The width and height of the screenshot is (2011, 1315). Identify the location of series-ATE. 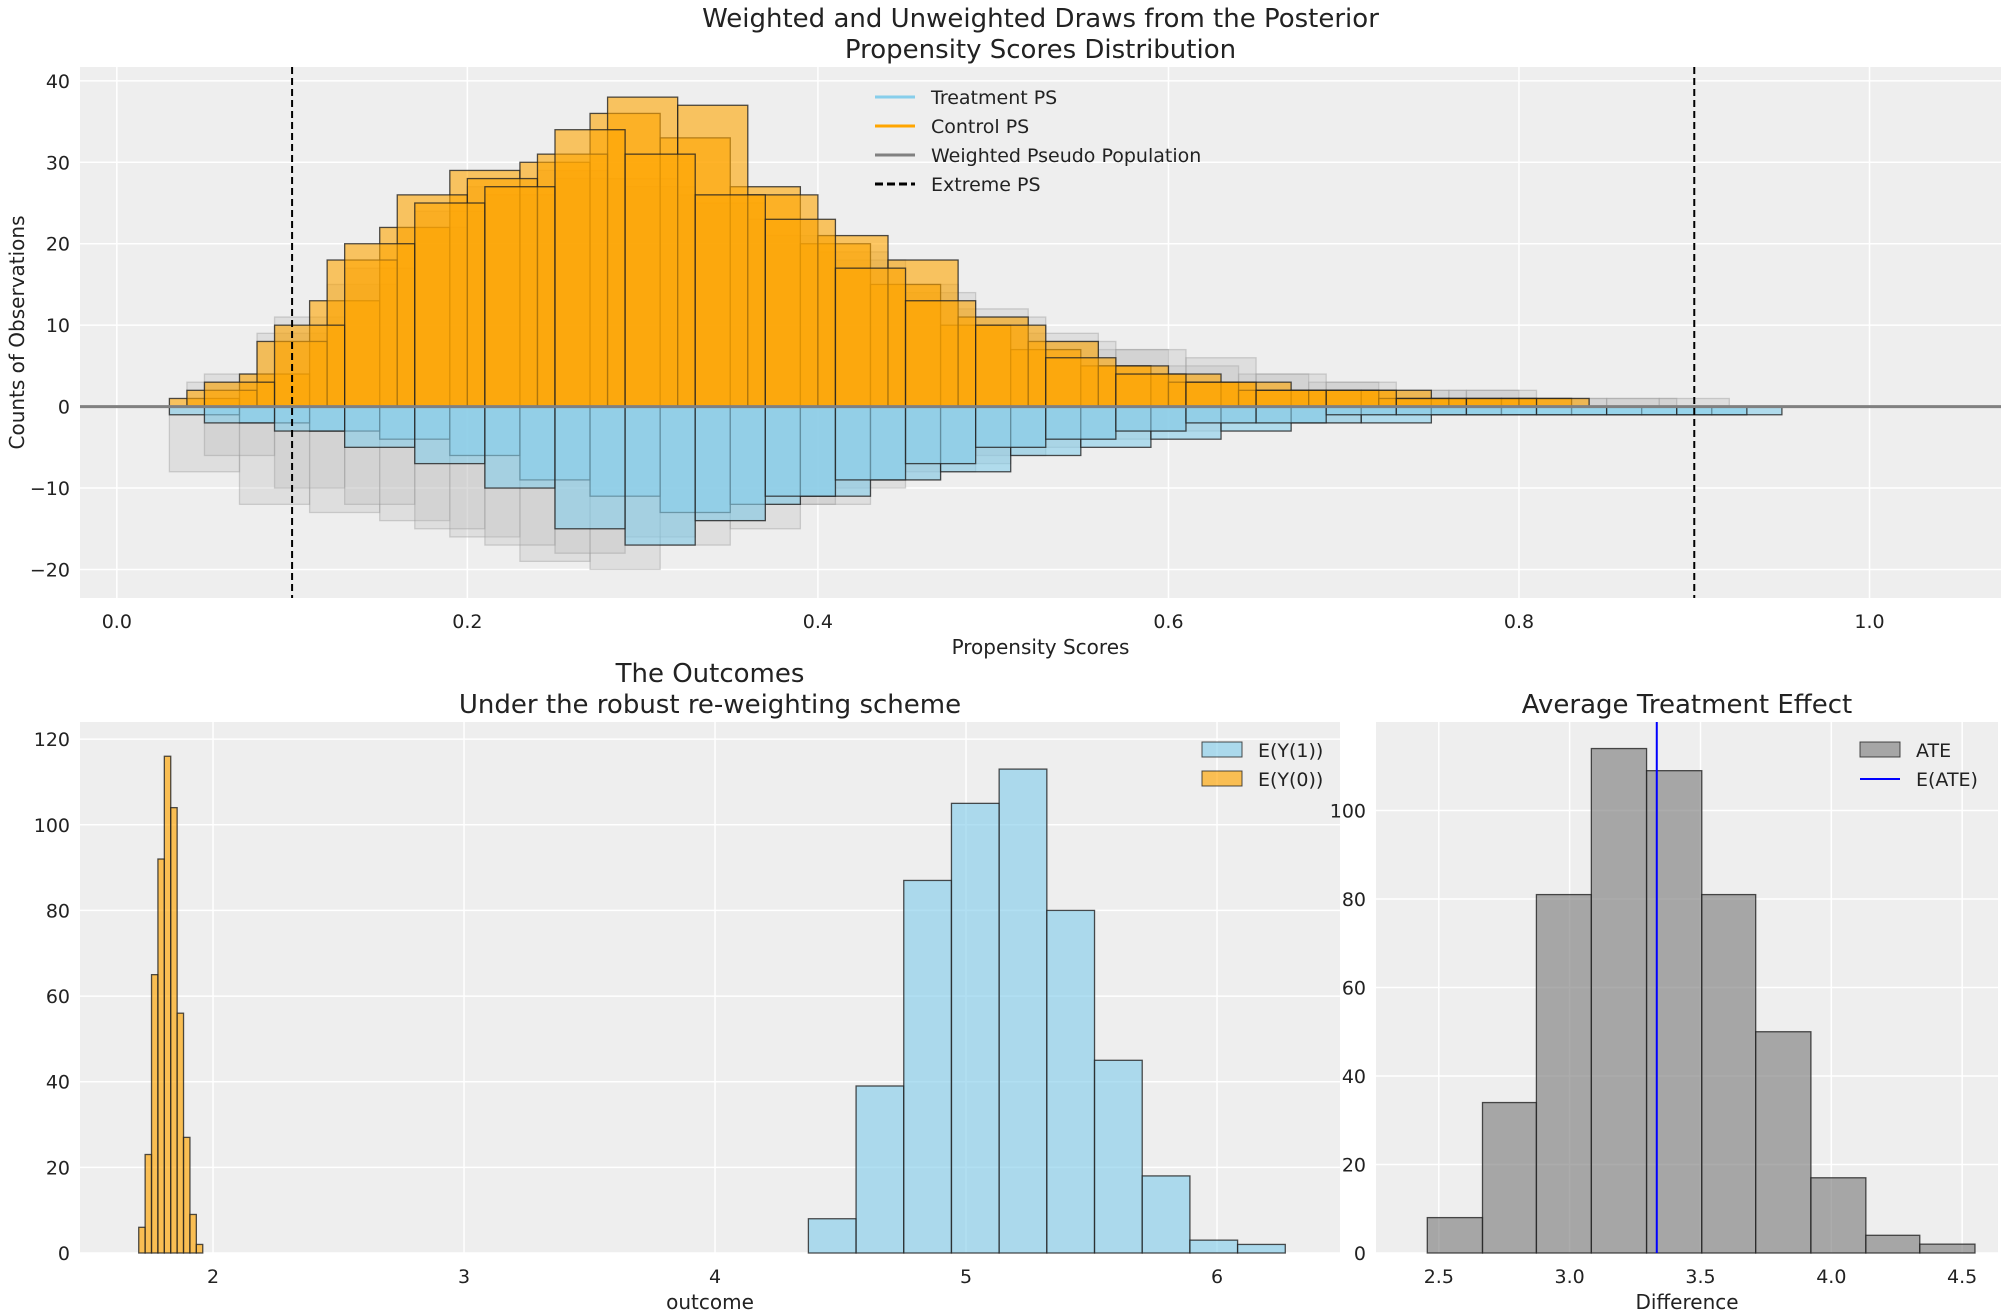
(1701, 1000).